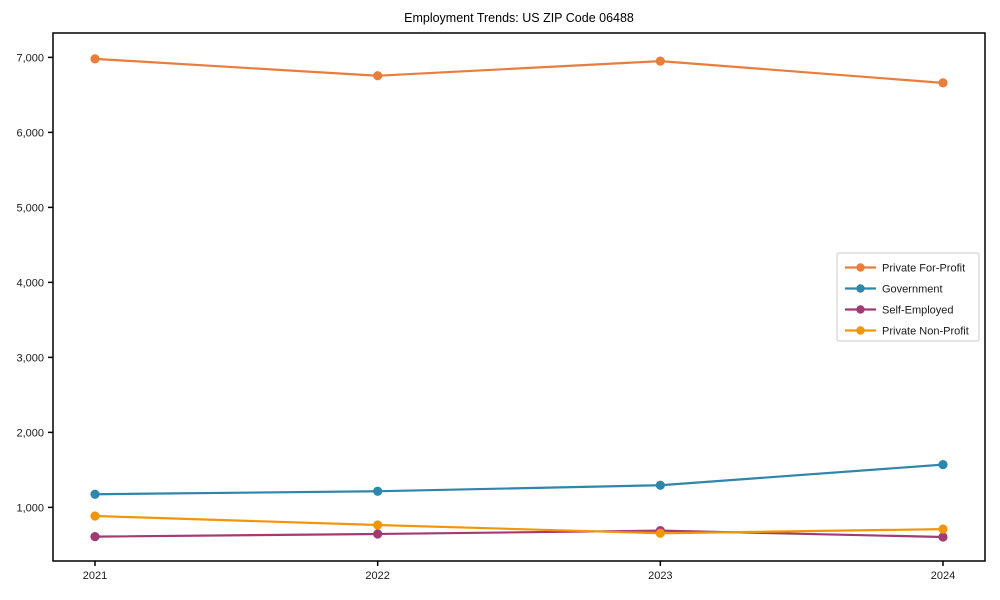  What do you see at coordinates (30, 358) in the screenshot?
I see `y-tick-label: 3,000` at bounding box center [30, 358].